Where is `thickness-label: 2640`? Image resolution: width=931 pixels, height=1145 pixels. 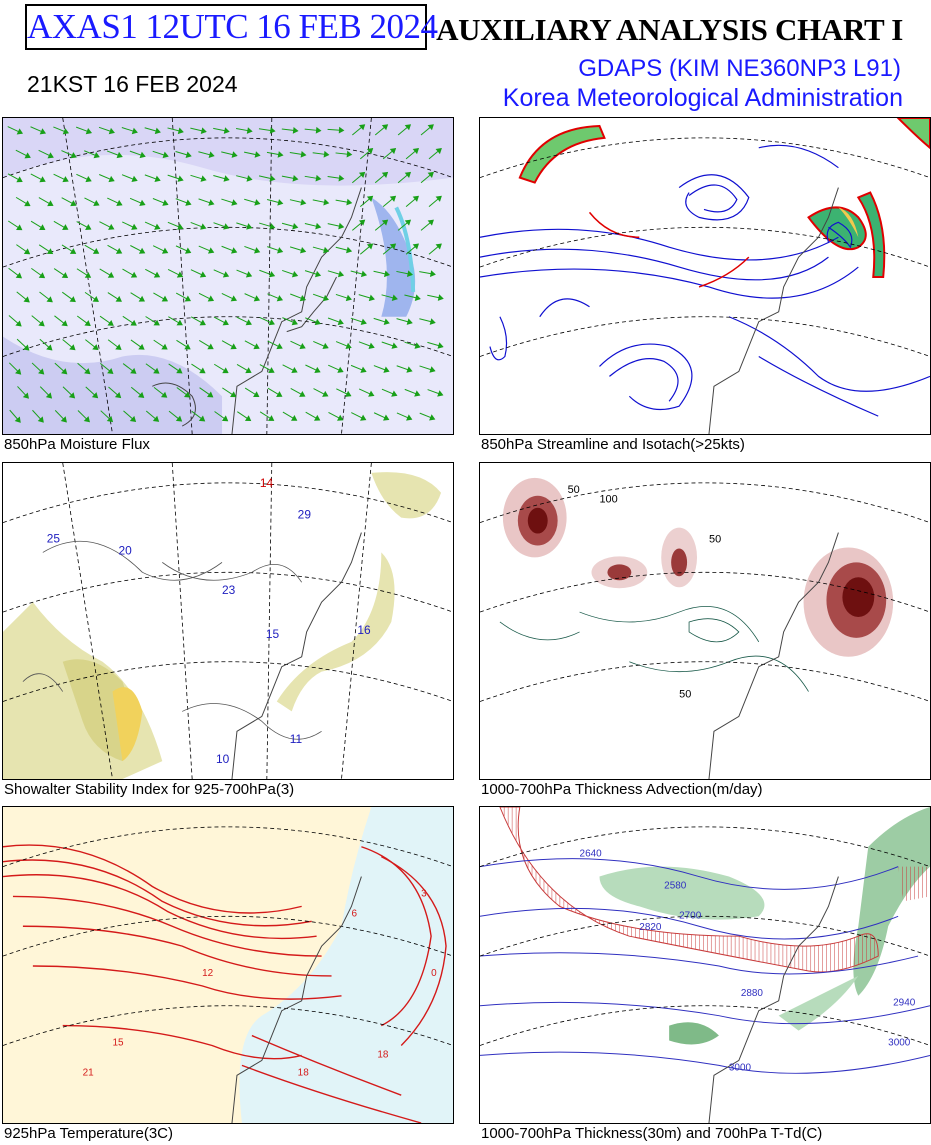
thickness-label: 2640 is located at coordinates (591, 854).